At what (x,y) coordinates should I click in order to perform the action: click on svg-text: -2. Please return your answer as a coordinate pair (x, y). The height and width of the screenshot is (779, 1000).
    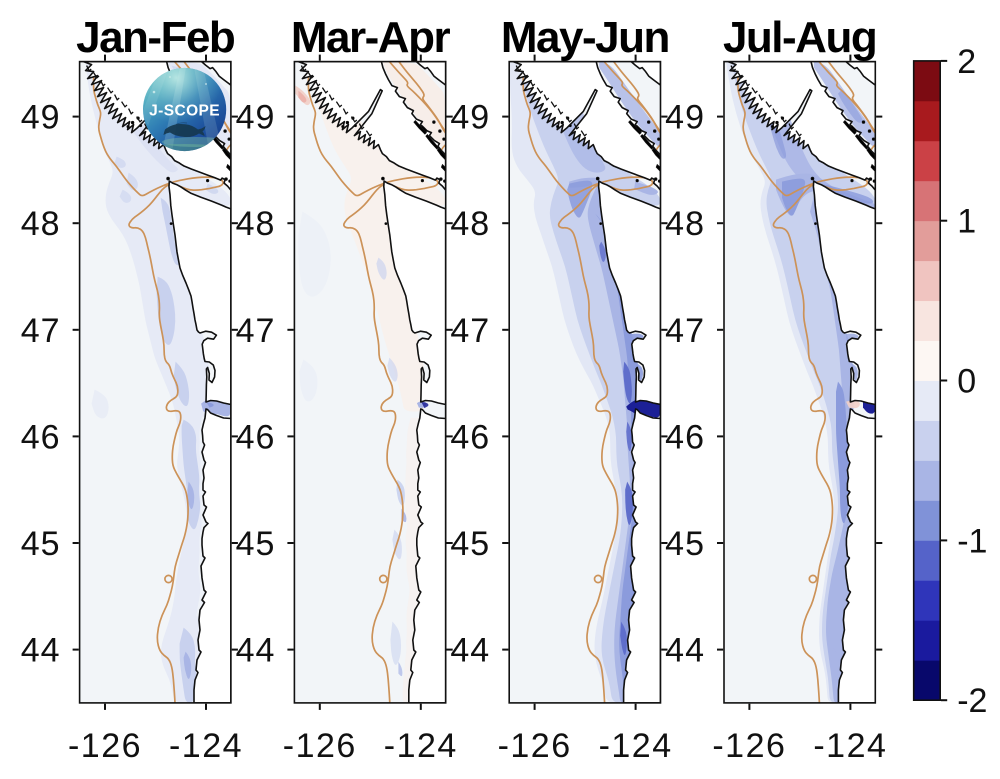
    Looking at the image, I should click on (972, 701).